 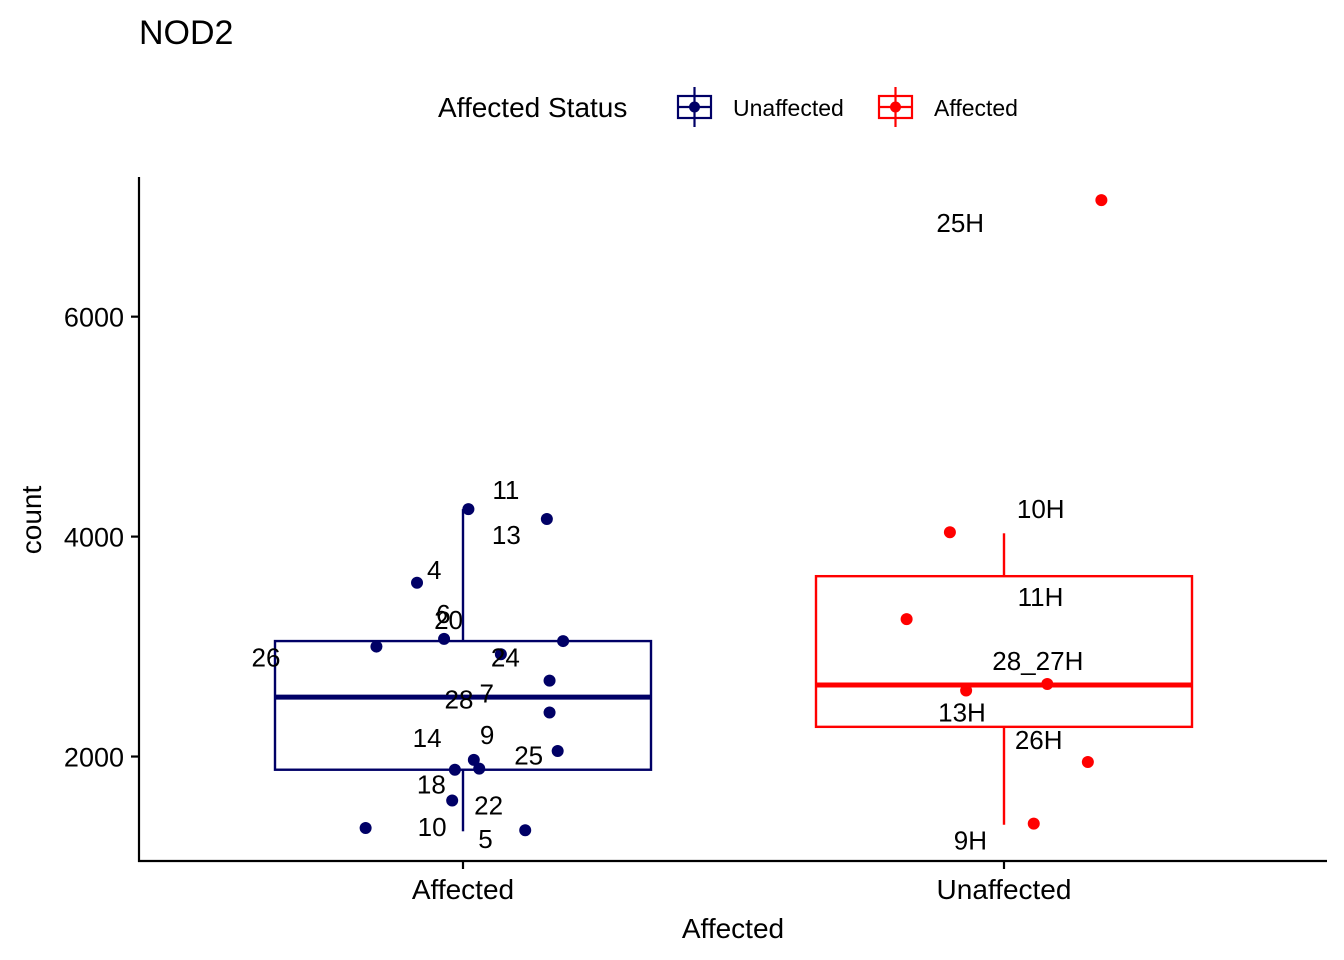 What do you see at coordinates (434, 570) in the screenshot?
I see `point-label: 4` at bounding box center [434, 570].